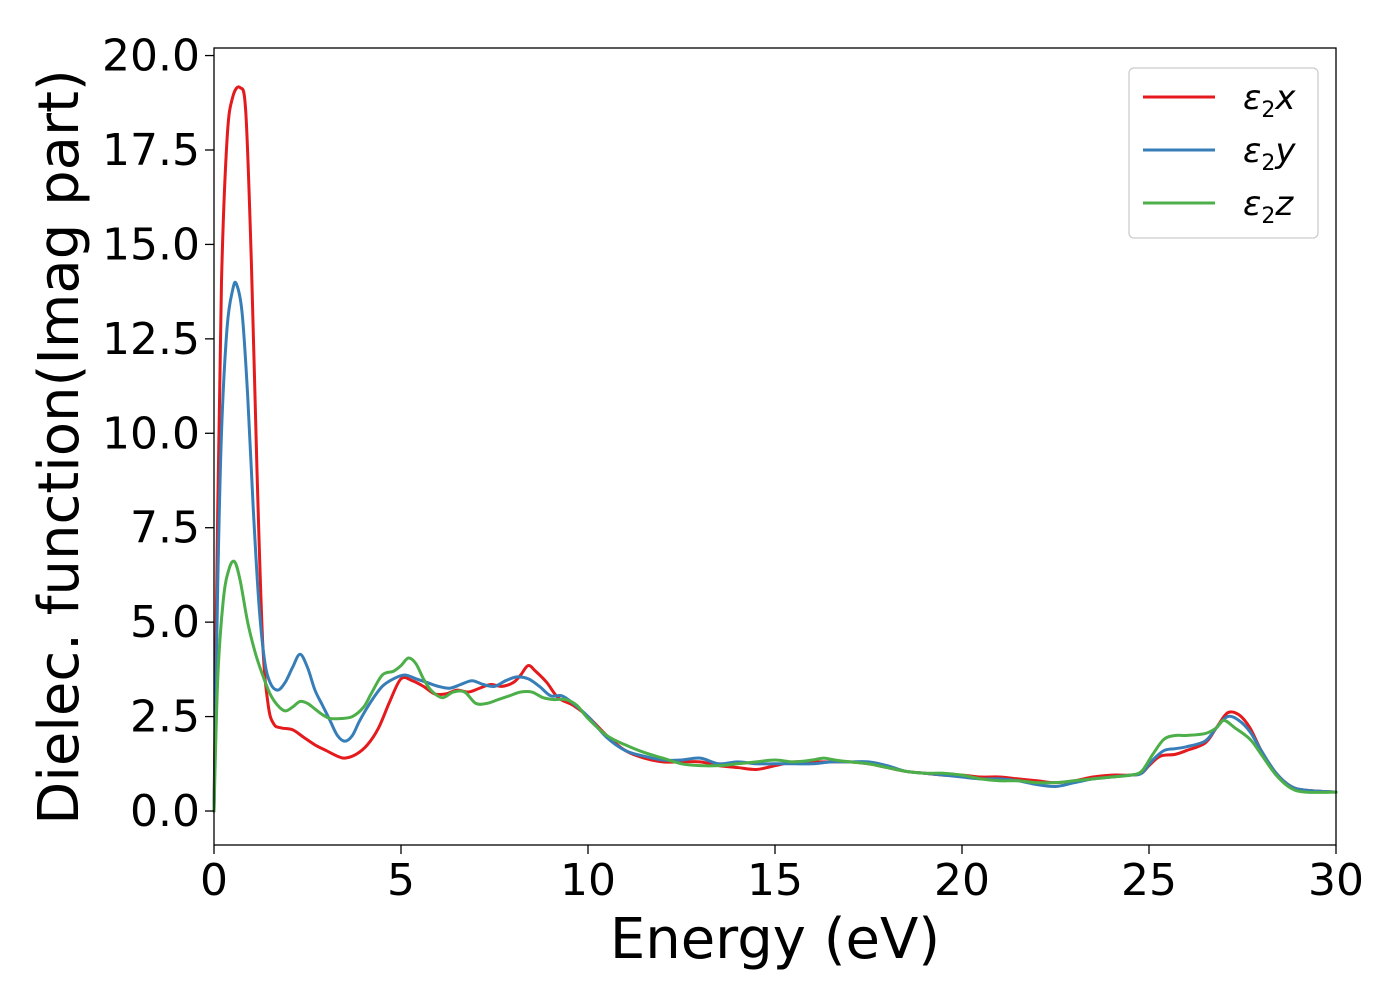 The height and width of the screenshot is (1000, 1400). I want to click on y-axis-label: Dielec. function(Imag part), so click(59, 447).